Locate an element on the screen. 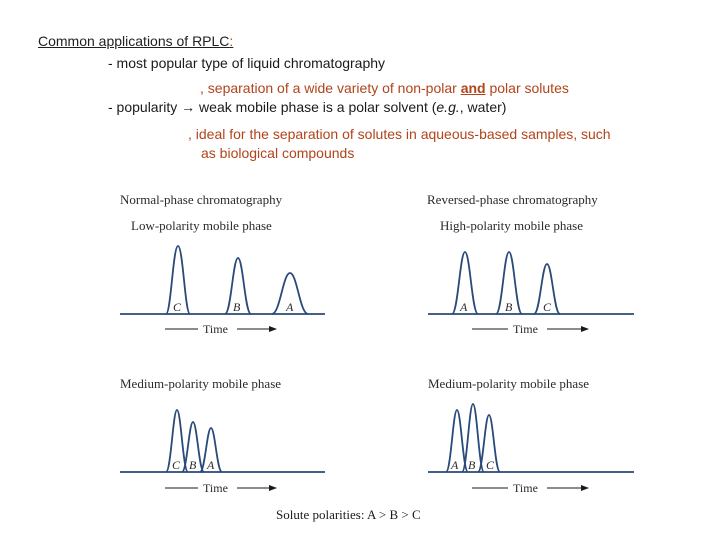 This screenshot has width=720, height=540. low-polarity-label: Low-polarity mobile phase is located at coordinates (201, 225).